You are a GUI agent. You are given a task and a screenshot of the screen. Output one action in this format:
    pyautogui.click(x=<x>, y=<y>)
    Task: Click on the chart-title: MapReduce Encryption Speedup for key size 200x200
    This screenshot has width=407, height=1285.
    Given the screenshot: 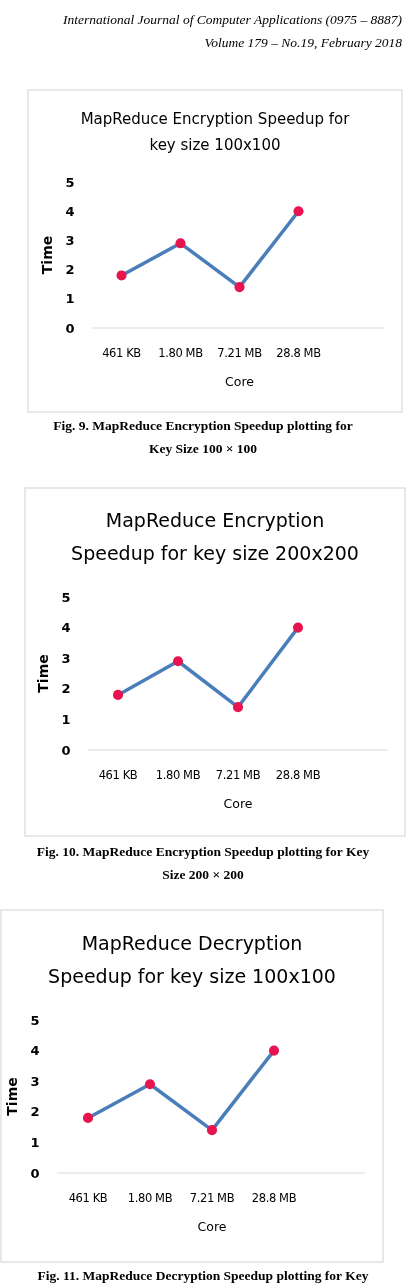 What is the action you would take?
    pyautogui.click(x=215, y=537)
    